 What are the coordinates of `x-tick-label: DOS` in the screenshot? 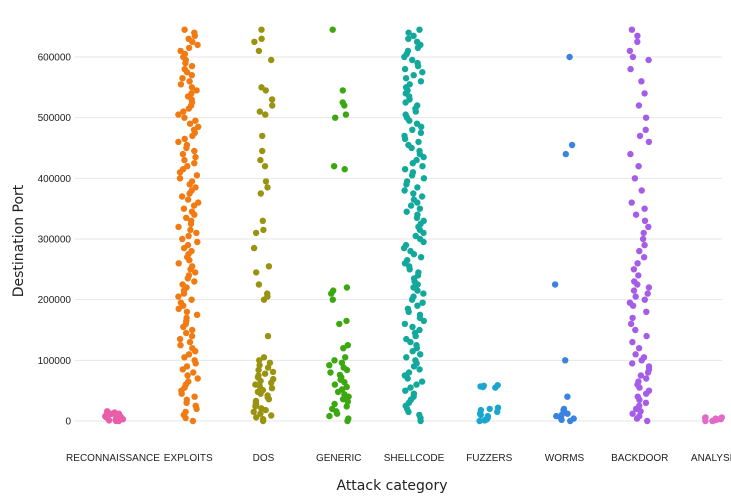 It's located at (264, 458).